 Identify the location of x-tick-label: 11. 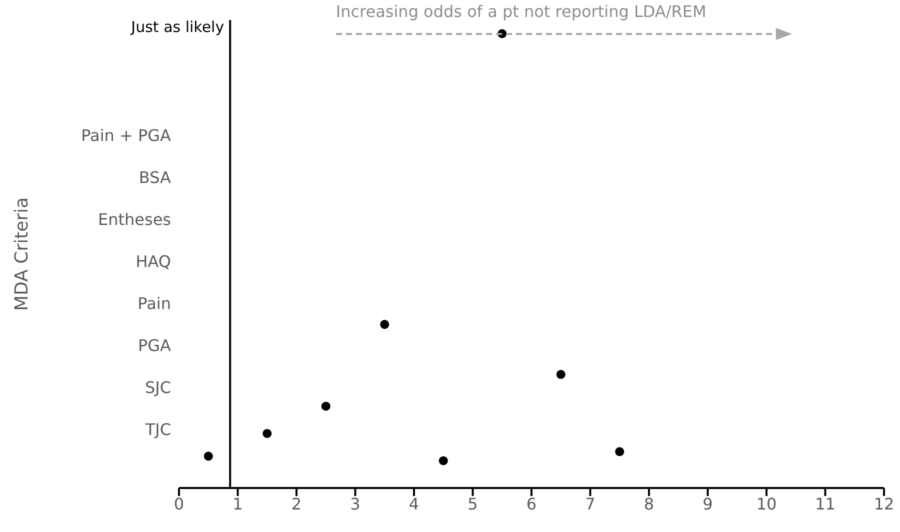
(825, 504).